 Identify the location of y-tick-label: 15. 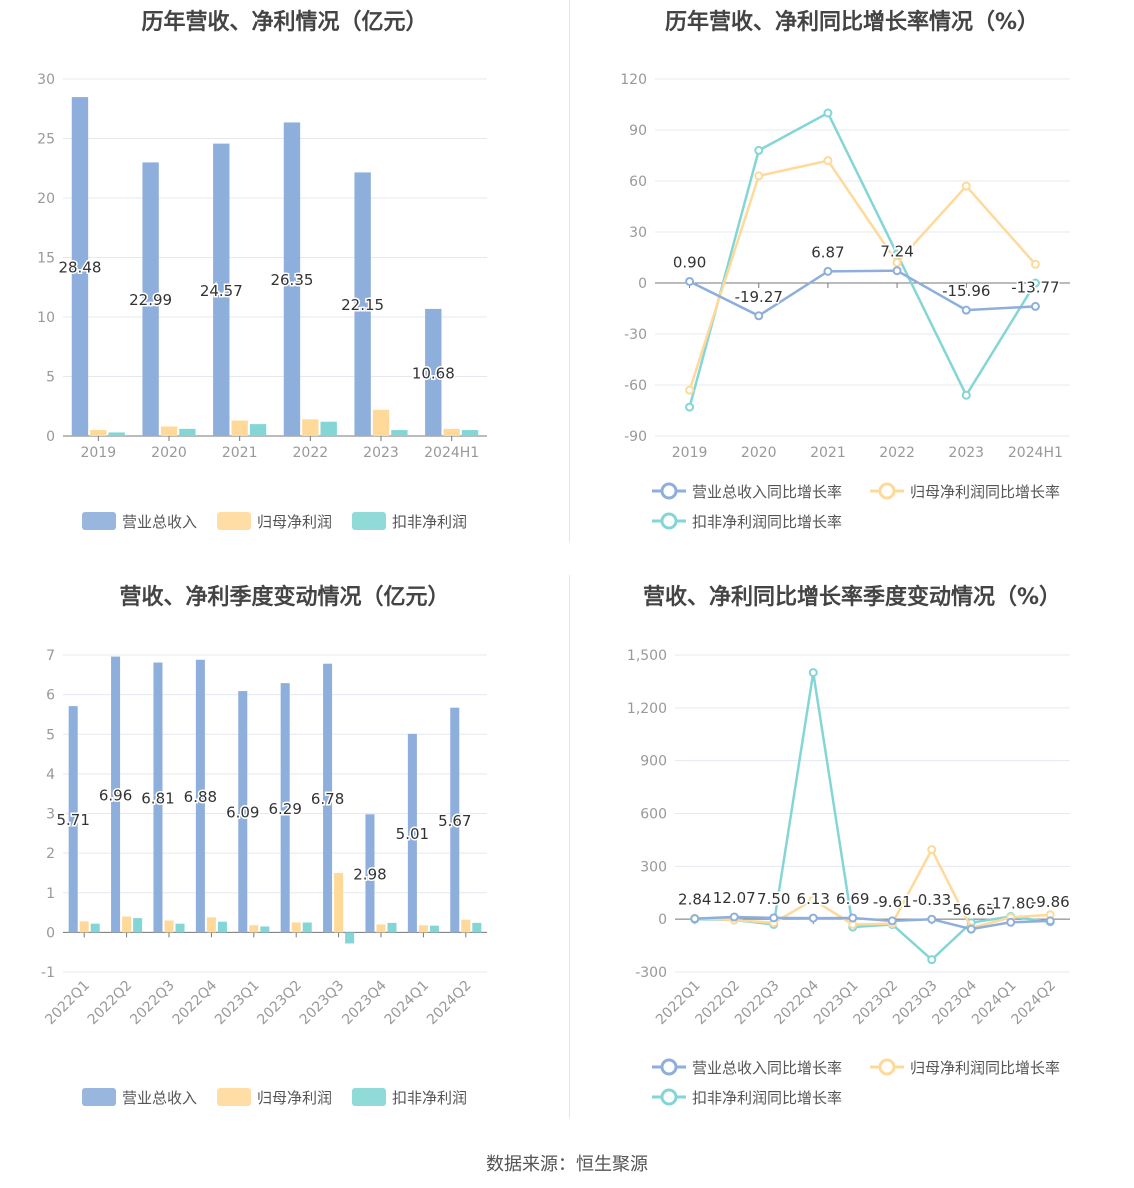
(46, 259).